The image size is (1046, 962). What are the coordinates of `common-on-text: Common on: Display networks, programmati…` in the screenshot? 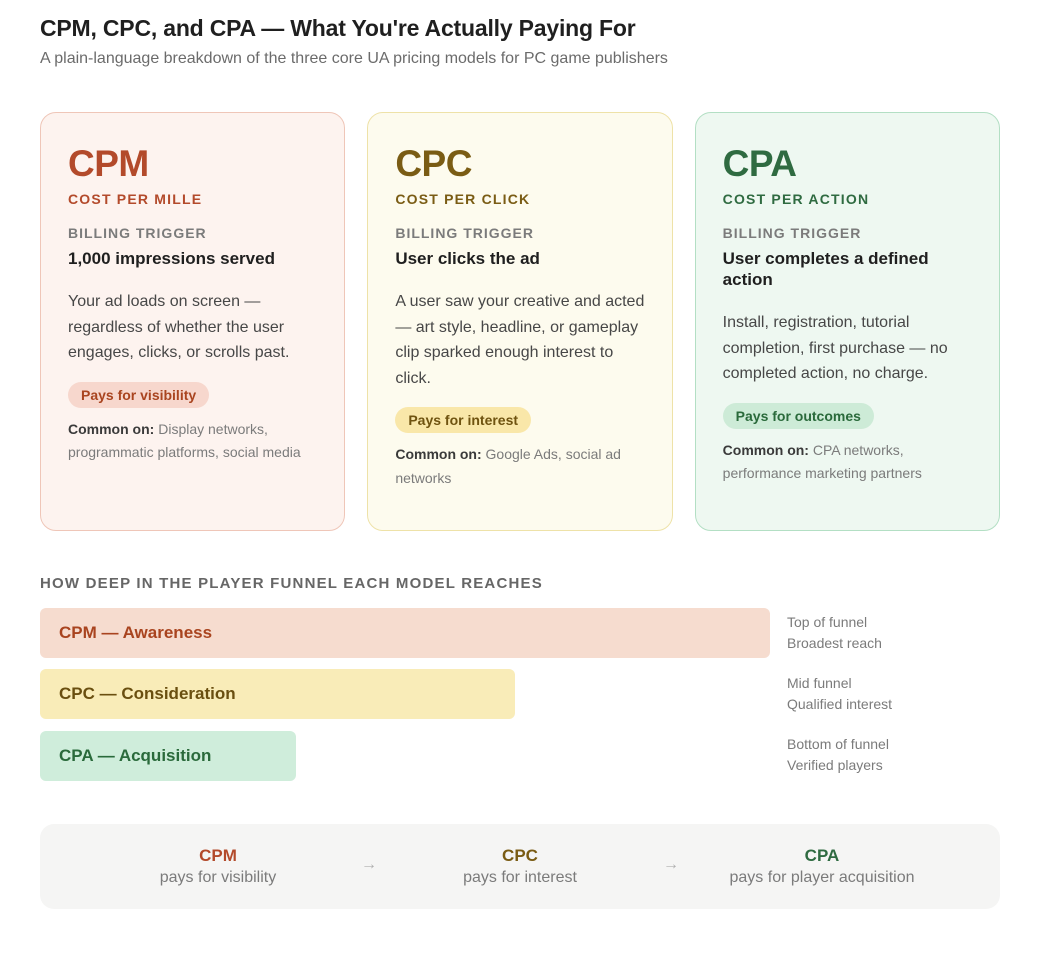 It's located at (192, 441).